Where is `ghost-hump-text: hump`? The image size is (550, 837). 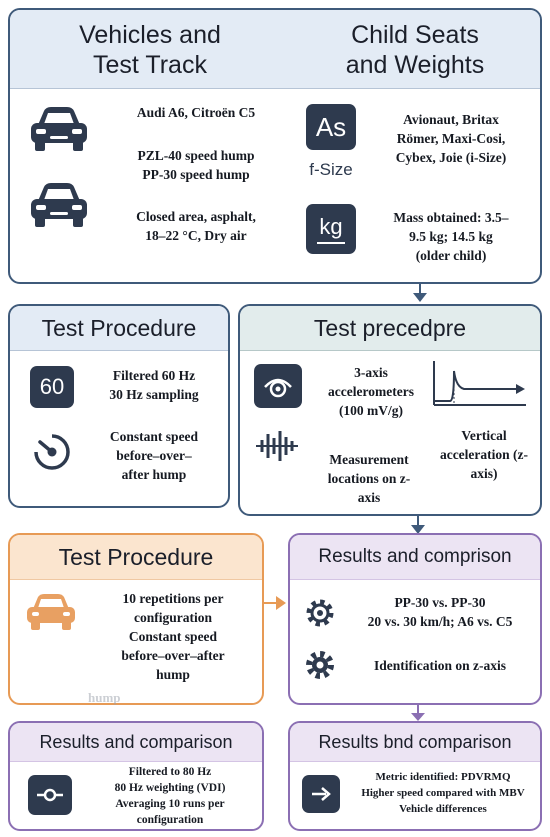 ghost-hump-text: hump is located at coordinates (104, 697).